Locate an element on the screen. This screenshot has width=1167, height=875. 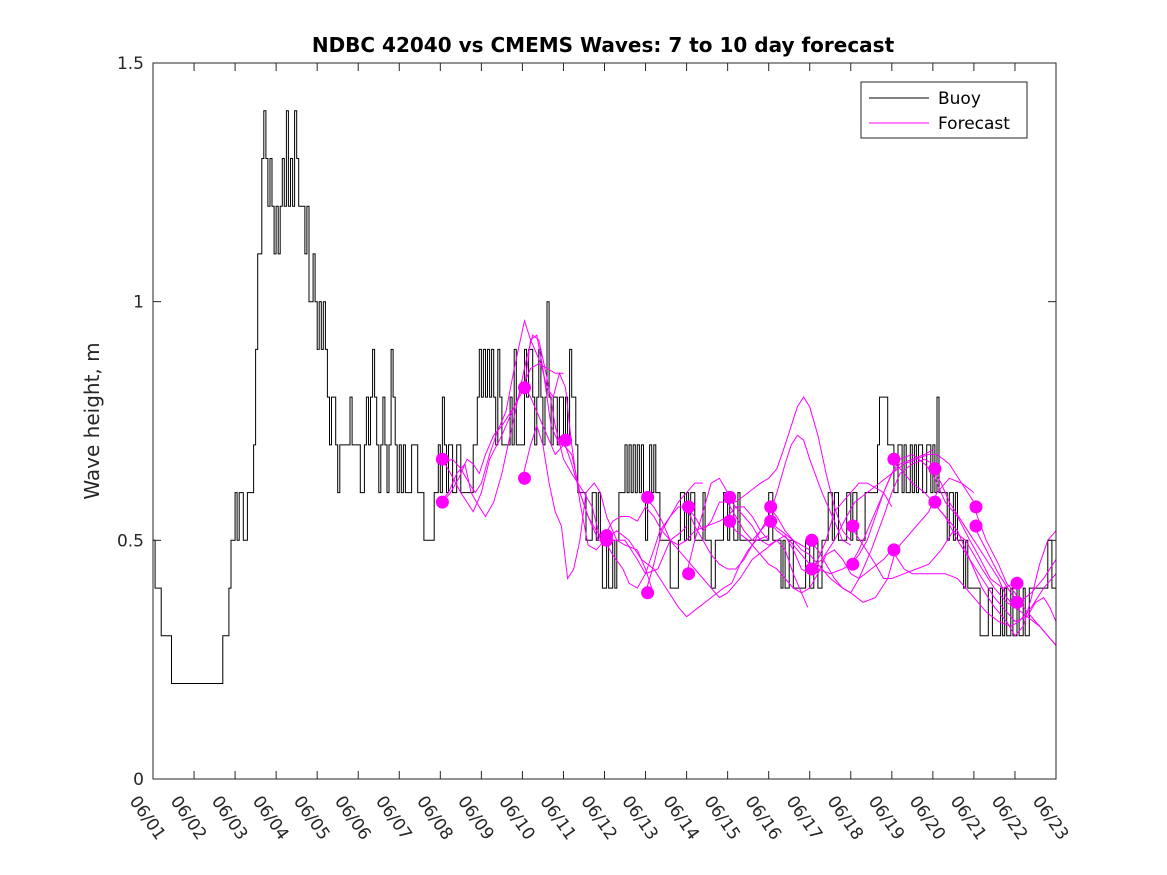
y-tick-label: 0 is located at coordinates (138, 780).